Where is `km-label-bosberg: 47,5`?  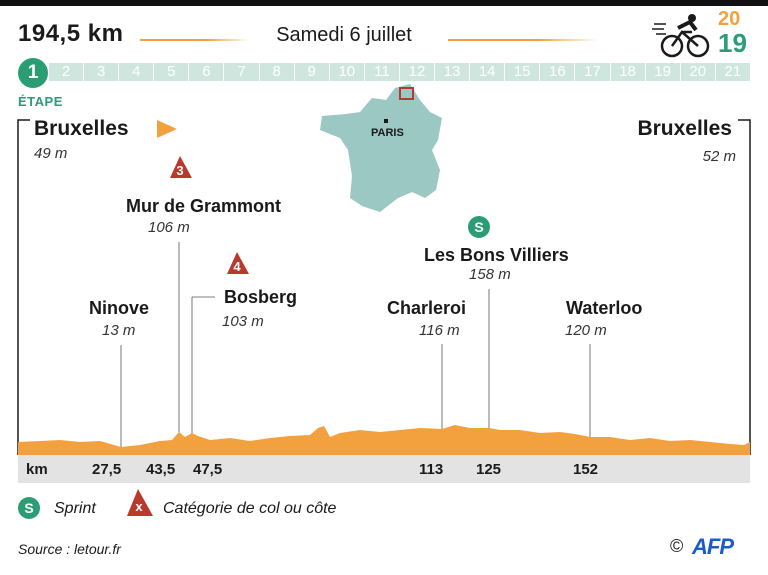 km-label-bosberg: 47,5 is located at coordinates (208, 469).